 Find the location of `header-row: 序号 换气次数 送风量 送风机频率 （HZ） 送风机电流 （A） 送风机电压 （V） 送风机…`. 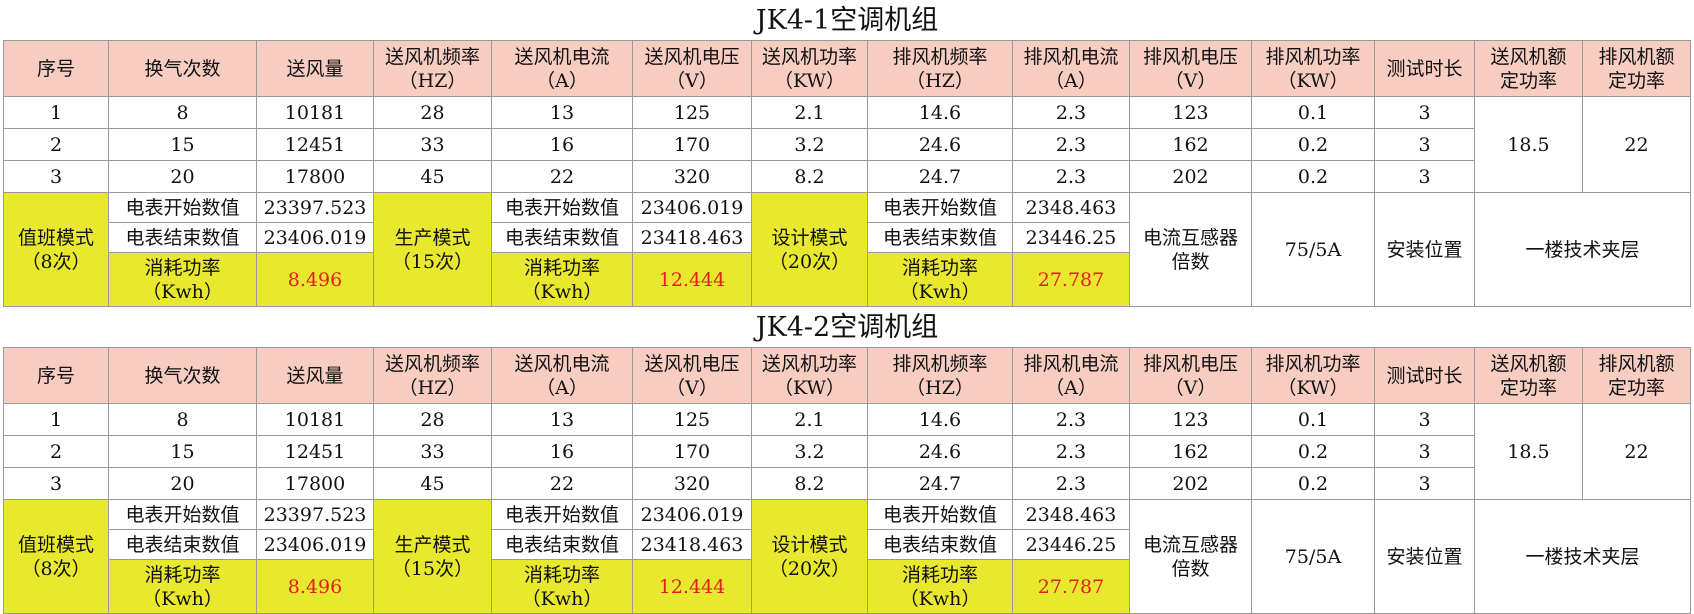

header-row: 序号 换气次数 送风量 送风机频率 （HZ） 送风机电流 （A） 送风机电压 （V） 送风机… is located at coordinates (847, 375).